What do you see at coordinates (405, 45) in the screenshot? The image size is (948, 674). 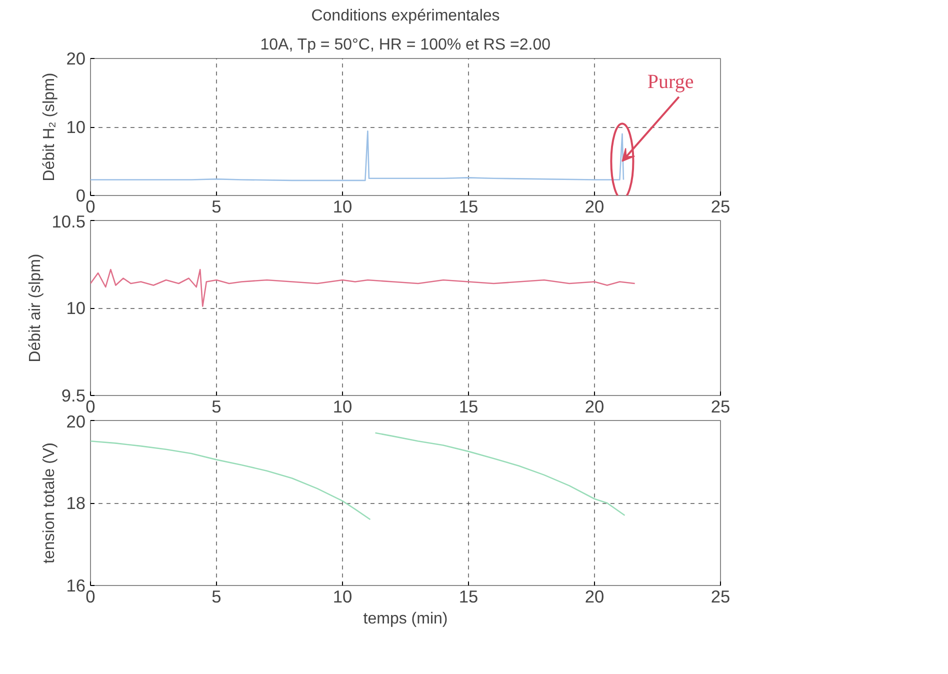 I see `chart-subtitle: 10A, Tp = 50°C, HR = 100% et RS =2.00` at bounding box center [405, 45].